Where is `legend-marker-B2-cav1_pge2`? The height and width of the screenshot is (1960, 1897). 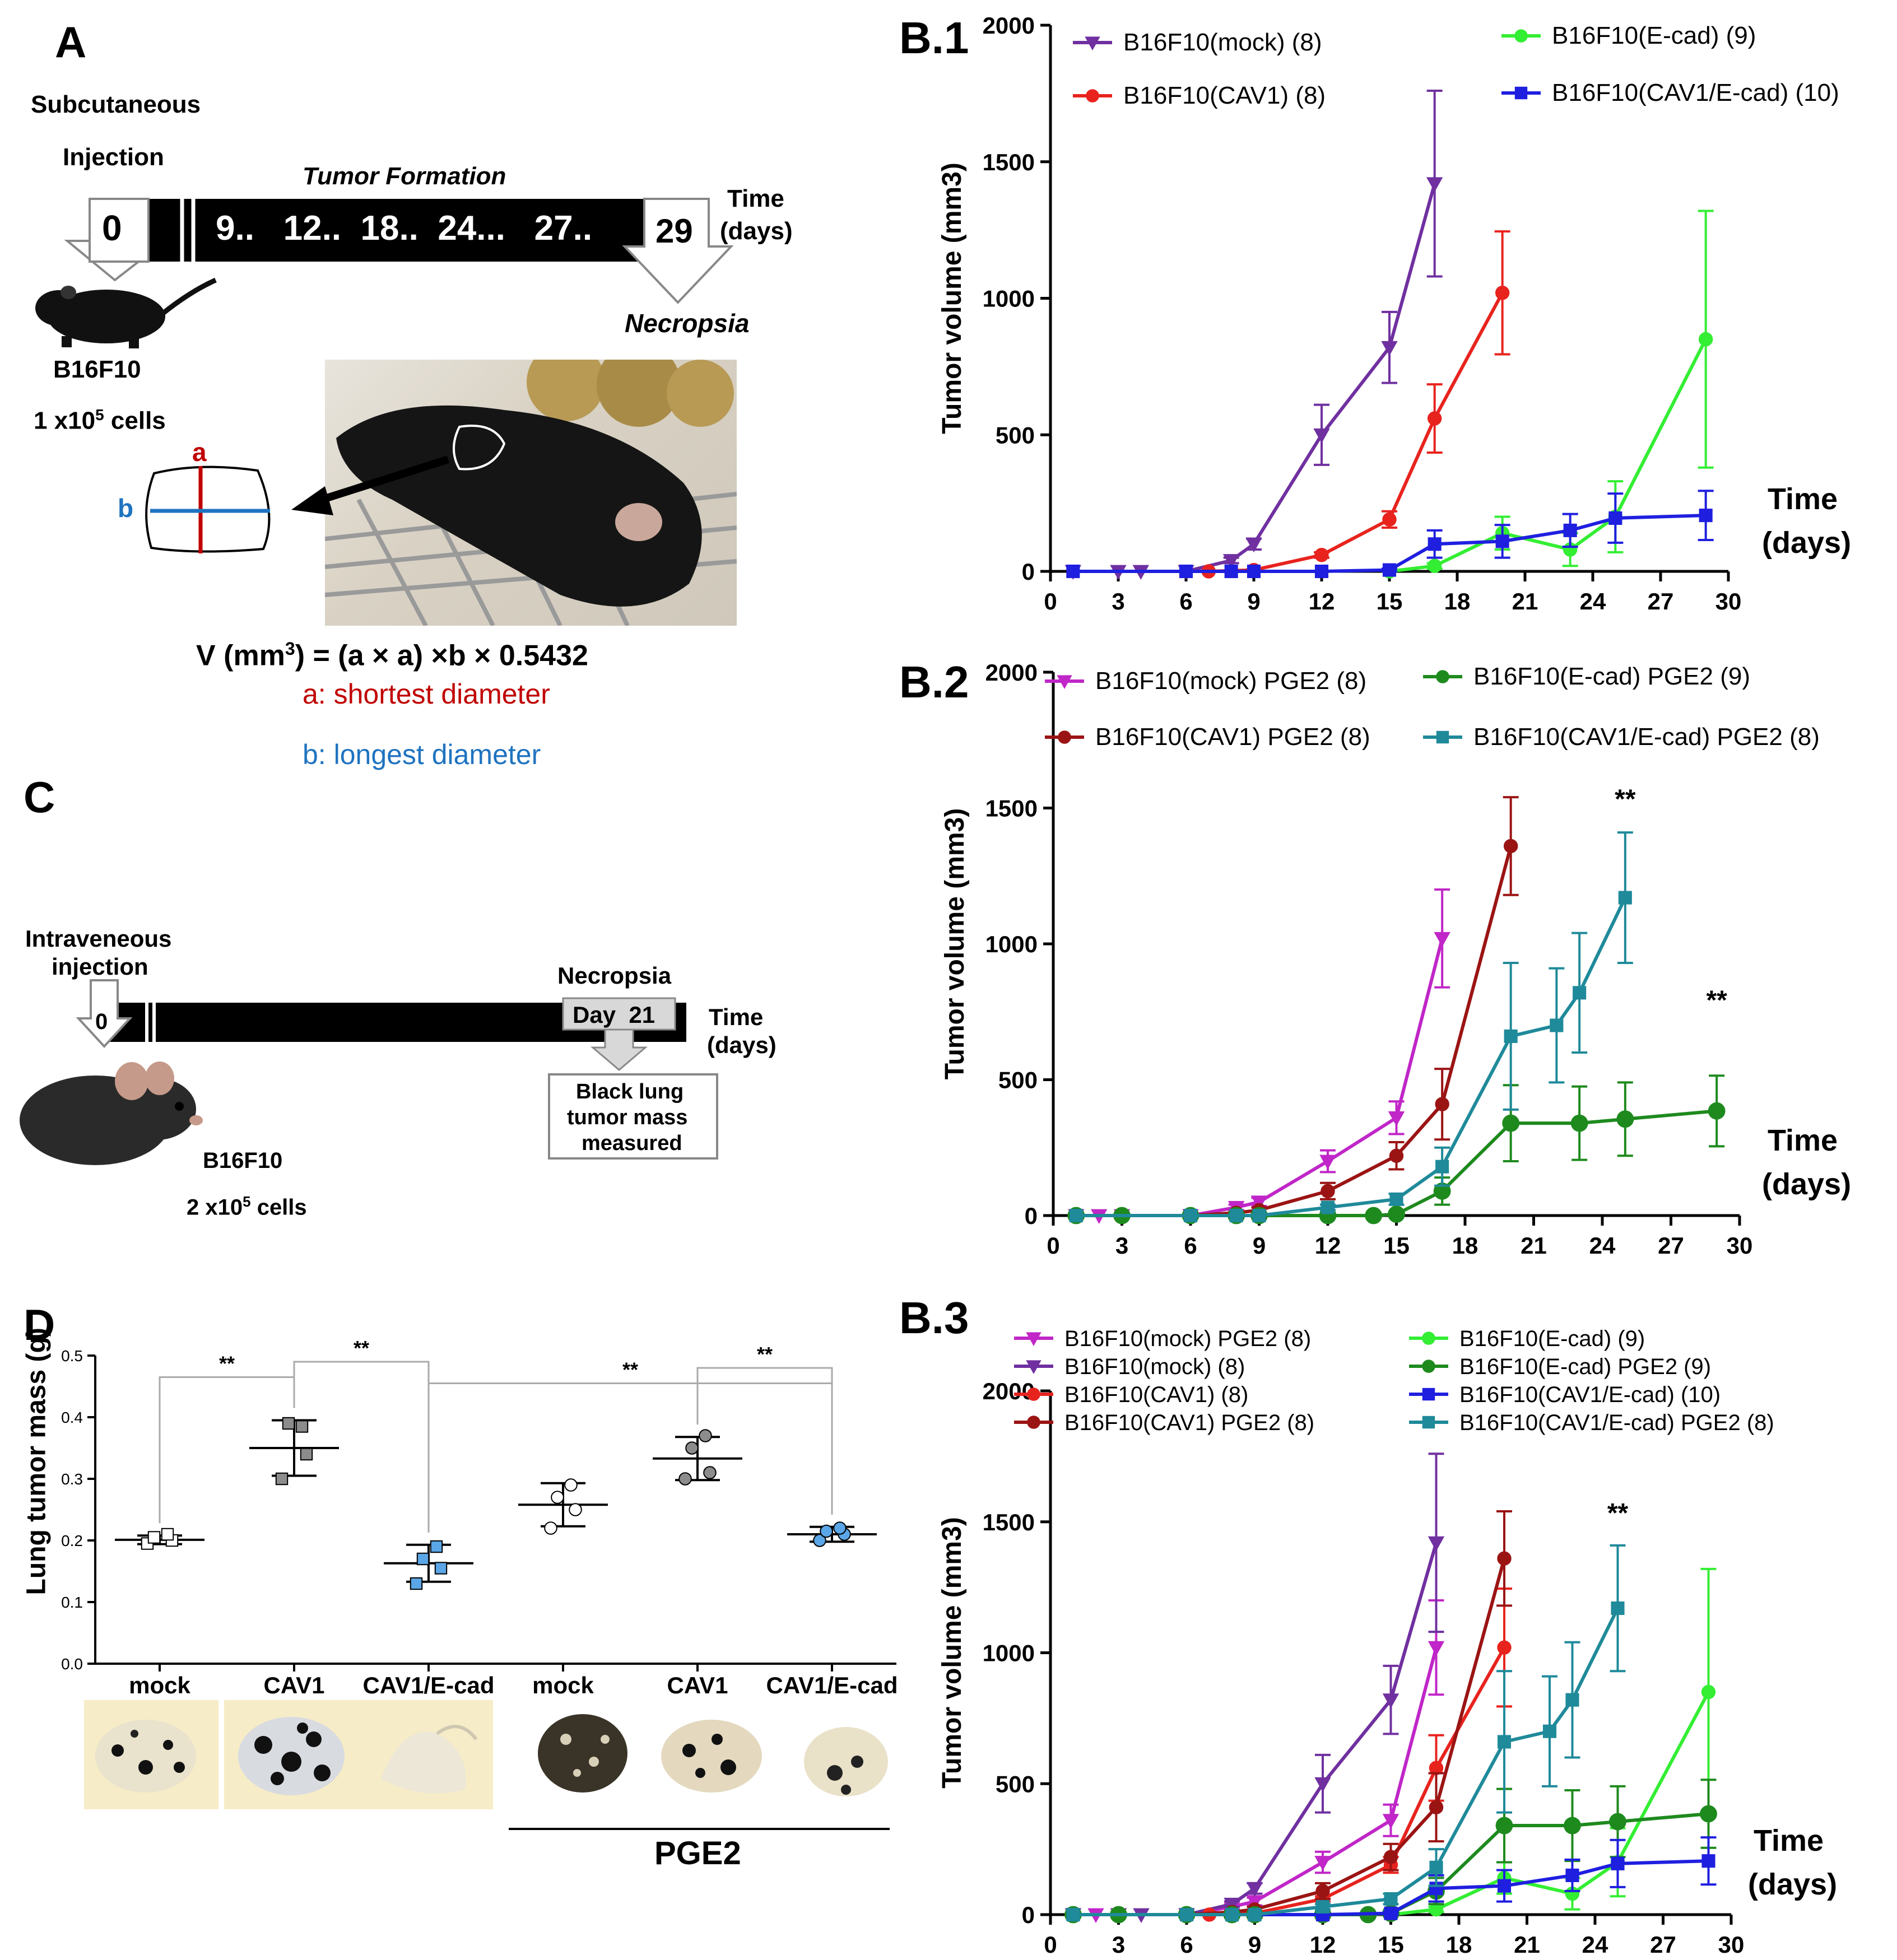
legend-marker-B2-cav1_pge2 is located at coordinates (1064, 737).